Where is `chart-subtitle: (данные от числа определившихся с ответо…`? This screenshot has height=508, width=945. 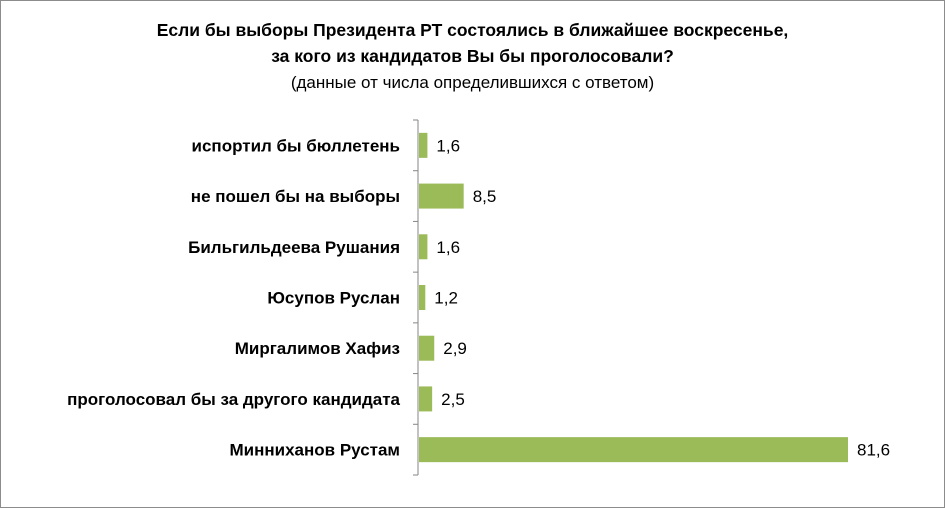 chart-subtitle: (данные от числа определившихся с ответо… is located at coordinates (472, 82).